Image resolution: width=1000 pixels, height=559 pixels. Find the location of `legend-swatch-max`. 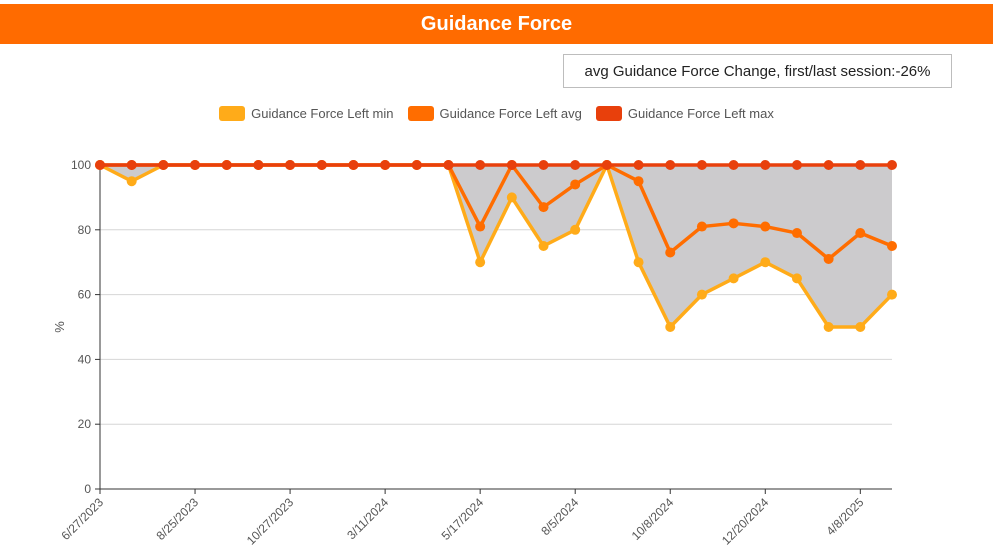

legend-swatch-max is located at coordinates (608, 113).